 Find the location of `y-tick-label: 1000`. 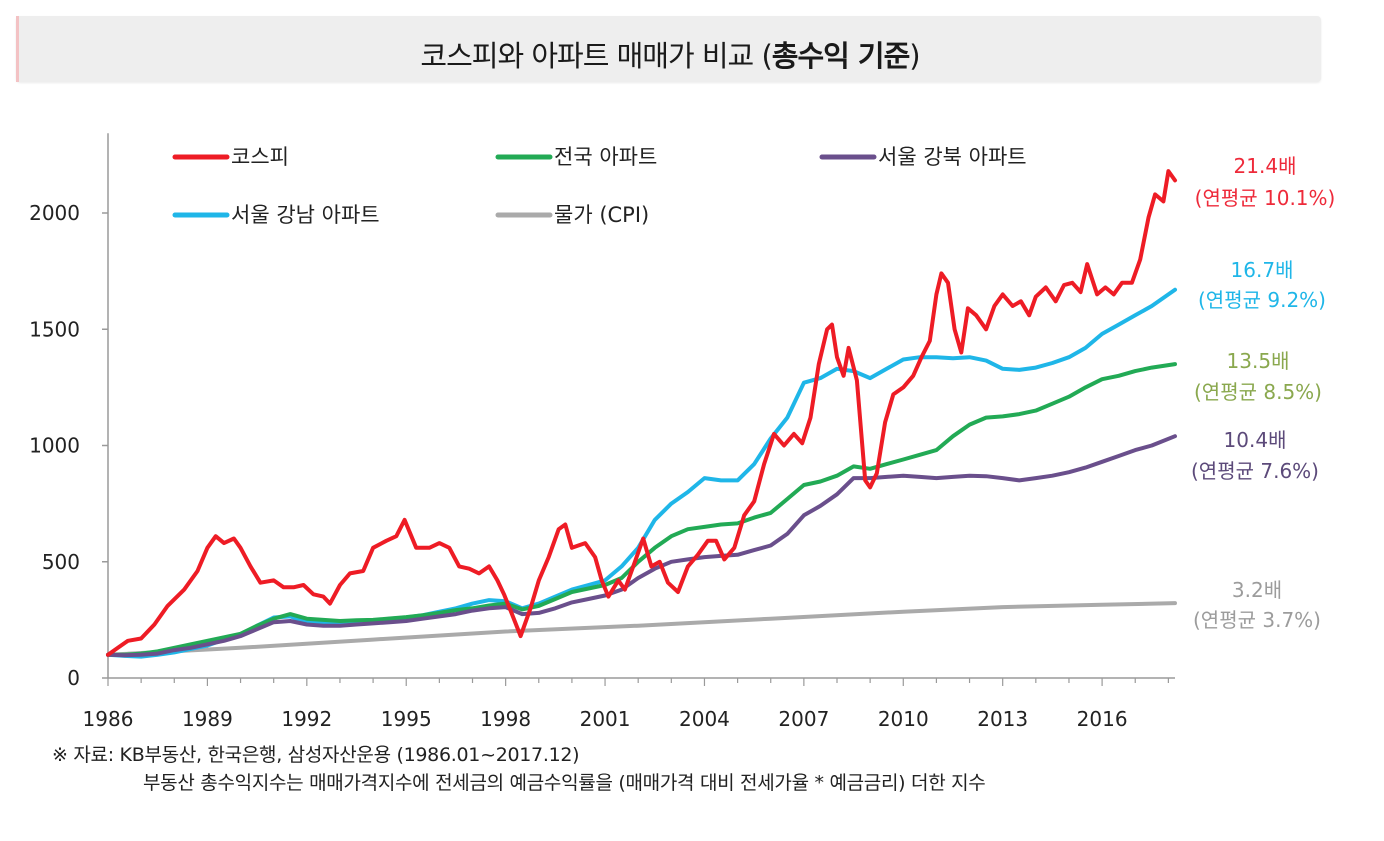

y-tick-label: 1000 is located at coordinates (54, 446).